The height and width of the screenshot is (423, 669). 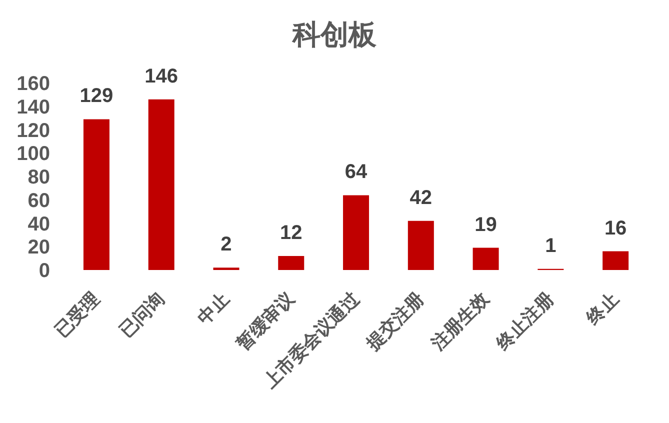 What do you see at coordinates (395, 321) in the screenshot?
I see `x-tick-label: 提交注册` at bounding box center [395, 321].